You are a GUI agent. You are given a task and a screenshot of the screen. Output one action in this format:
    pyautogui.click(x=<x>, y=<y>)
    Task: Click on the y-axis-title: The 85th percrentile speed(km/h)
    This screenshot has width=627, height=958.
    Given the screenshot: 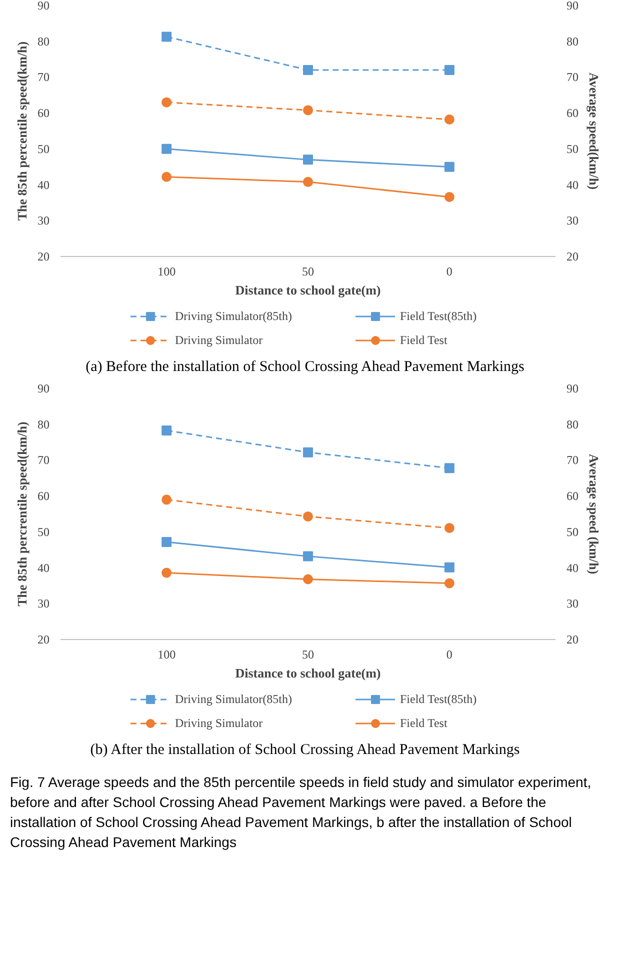 What is the action you would take?
    pyautogui.click(x=22, y=514)
    